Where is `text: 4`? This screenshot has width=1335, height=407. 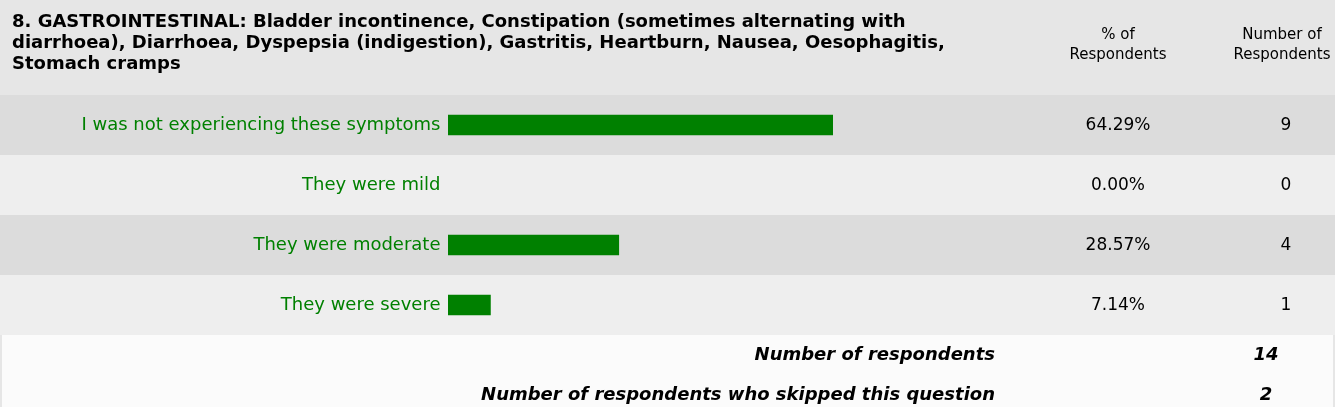 text: 4 is located at coordinates (1286, 244).